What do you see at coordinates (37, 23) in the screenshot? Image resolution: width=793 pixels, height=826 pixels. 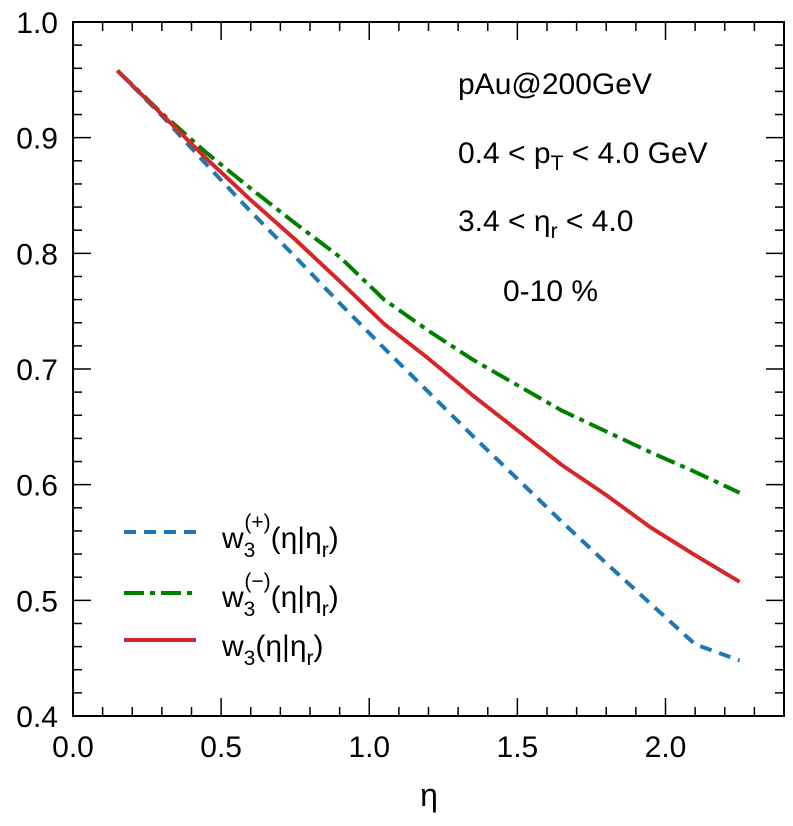 I see `y-tick-label: 1.0` at bounding box center [37, 23].